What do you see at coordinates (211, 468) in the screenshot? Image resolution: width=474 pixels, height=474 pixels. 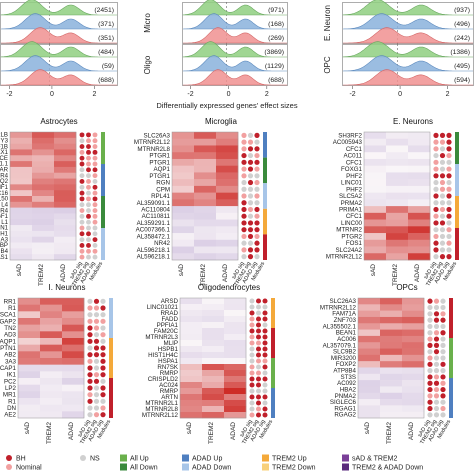 I see `legend-label: ADAD Down` at bounding box center [211, 468].